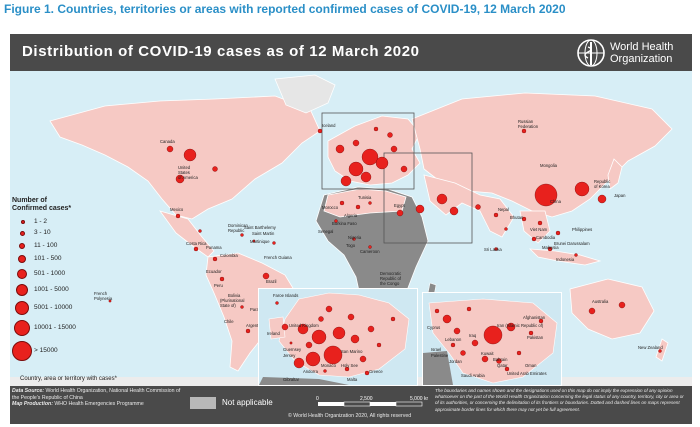 Image resolution: width=700 pixels, height=427 pixels. What do you see at coordinates (219, 285) in the screenshot?
I see `svg-text: Peru` at bounding box center [219, 285].